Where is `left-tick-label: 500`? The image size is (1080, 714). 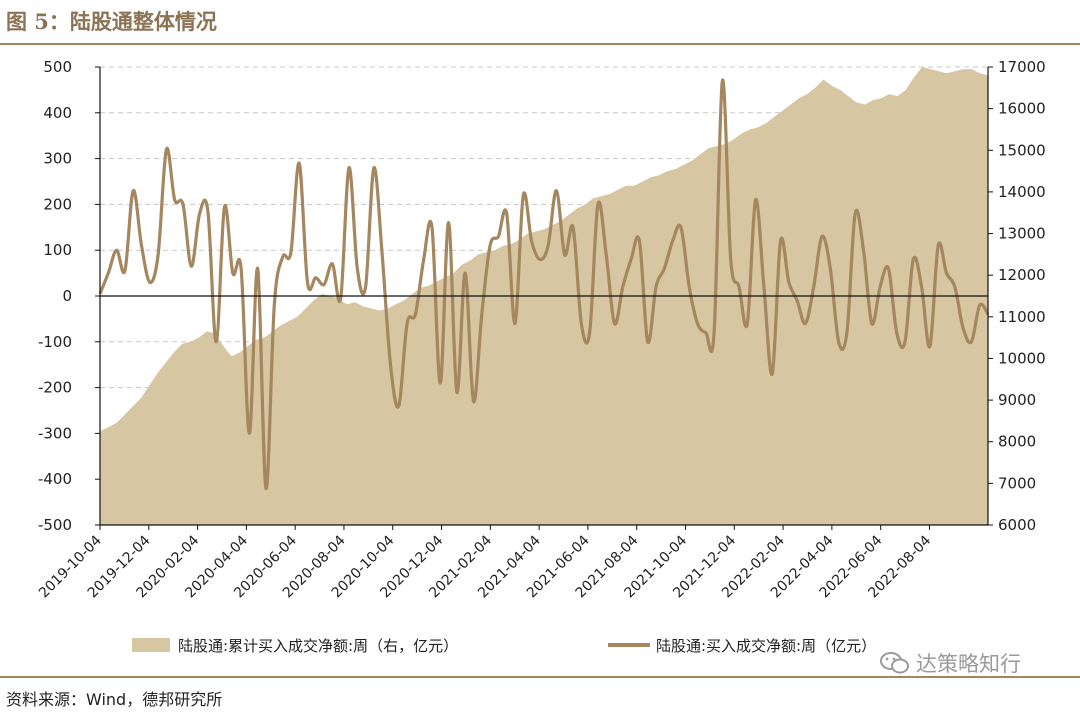
left-tick-label: 500 is located at coordinates (57, 67).